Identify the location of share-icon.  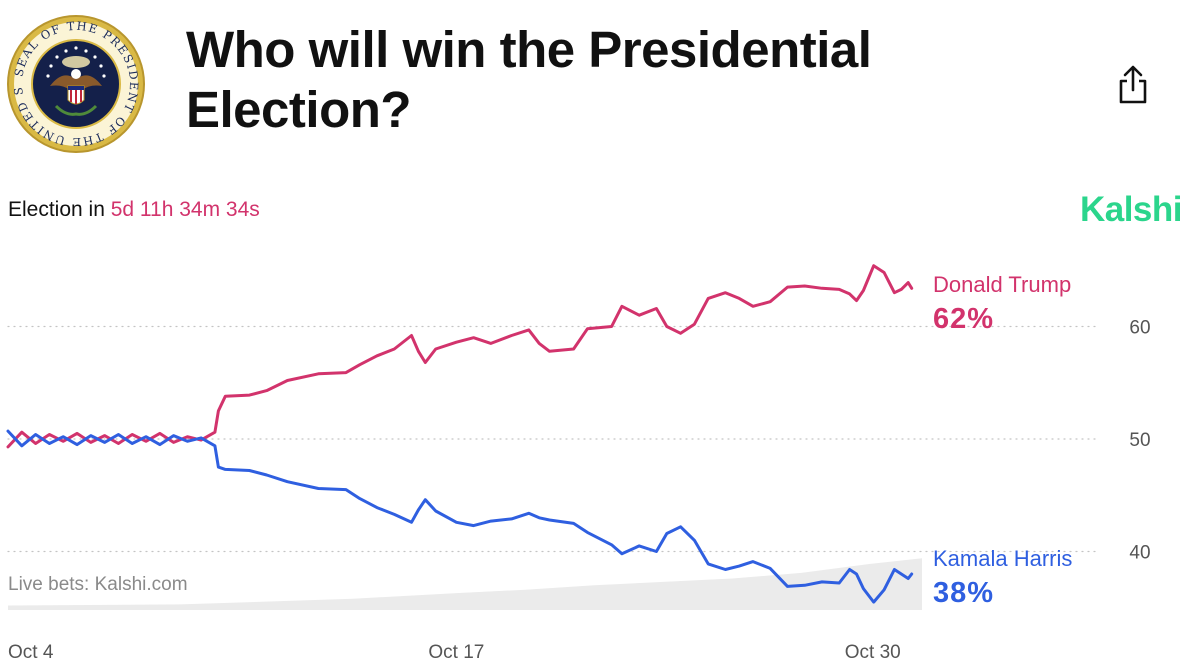
(1133, 85).